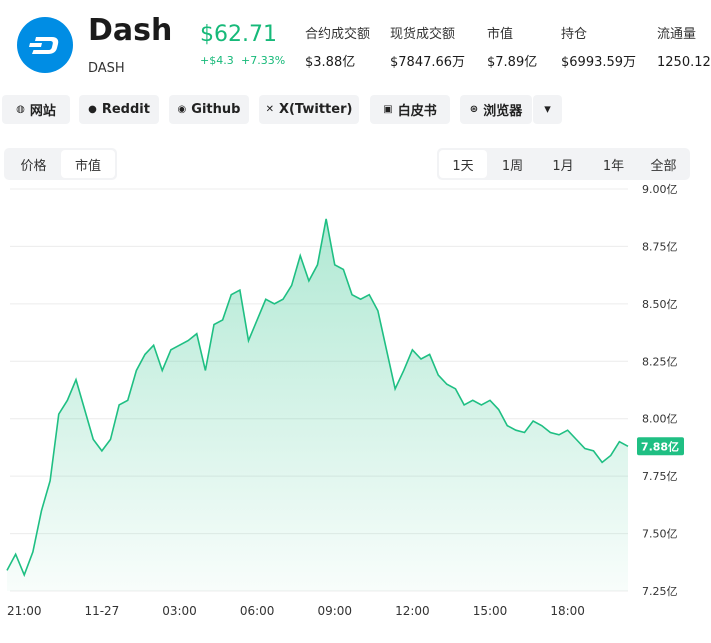 The height and width of the screenshot is (643, 711). What do you see at coordinates (613, 166) in the screenshot?
I see `tab: 1年` at bounding box center [613, 166].